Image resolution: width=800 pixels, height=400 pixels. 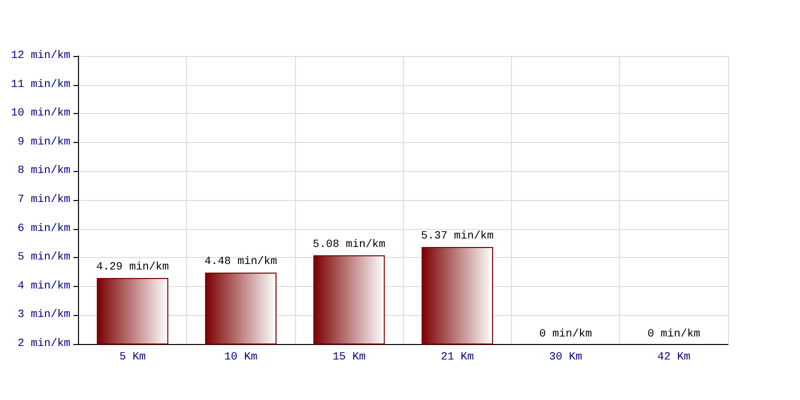 What do you see at coordinates (565, 358) in the screenshot?
I see `x-tick-label: 30 Km` at bounding box center [565, 358].